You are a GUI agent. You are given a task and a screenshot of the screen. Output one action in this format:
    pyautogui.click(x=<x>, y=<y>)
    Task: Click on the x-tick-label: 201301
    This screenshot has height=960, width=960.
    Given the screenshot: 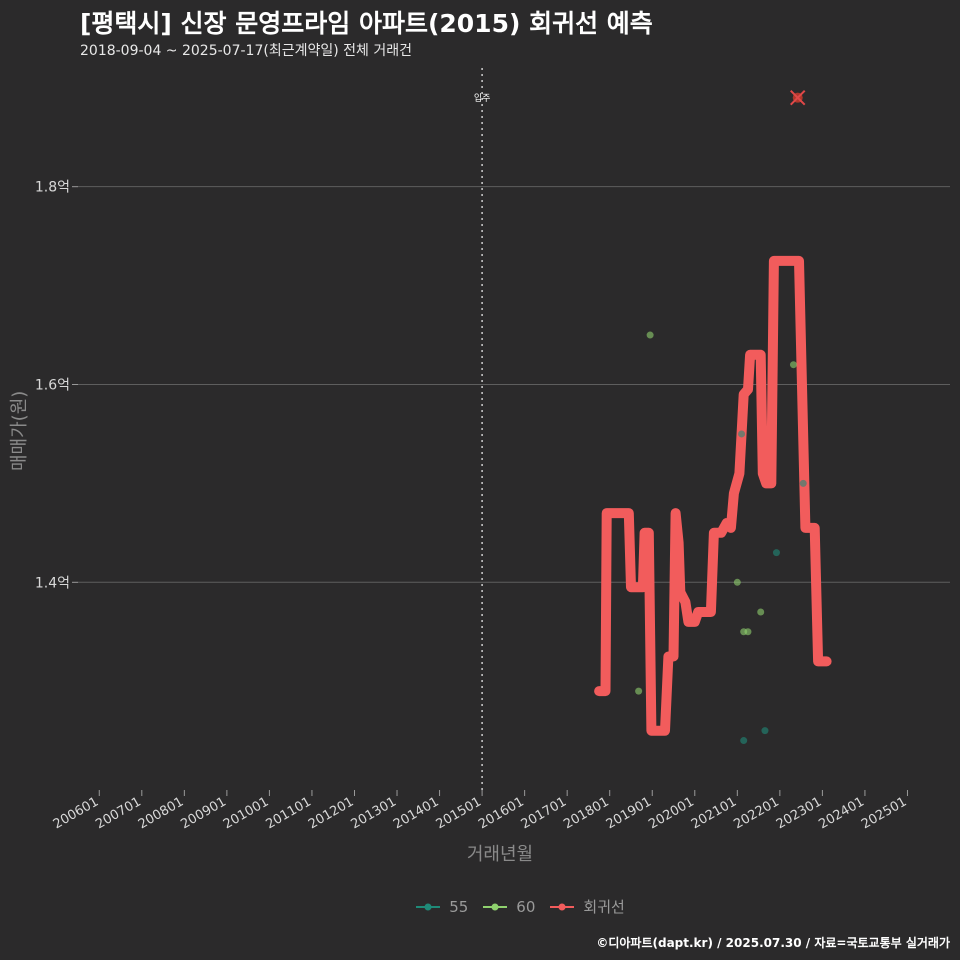 What is the action you would take?
    pyautogui.click(x=374, y=813)
    